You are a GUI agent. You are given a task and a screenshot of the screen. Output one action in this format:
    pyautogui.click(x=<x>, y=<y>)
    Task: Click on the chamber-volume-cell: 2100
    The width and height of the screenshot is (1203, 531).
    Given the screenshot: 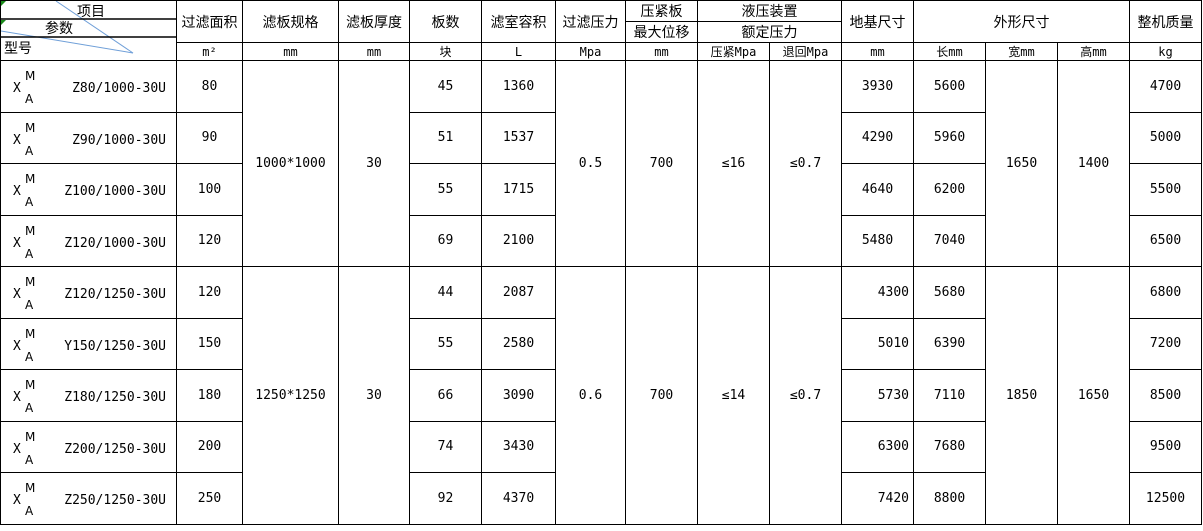 What is the action you would take?
    pyautogui.click(x=518, y=240)
    